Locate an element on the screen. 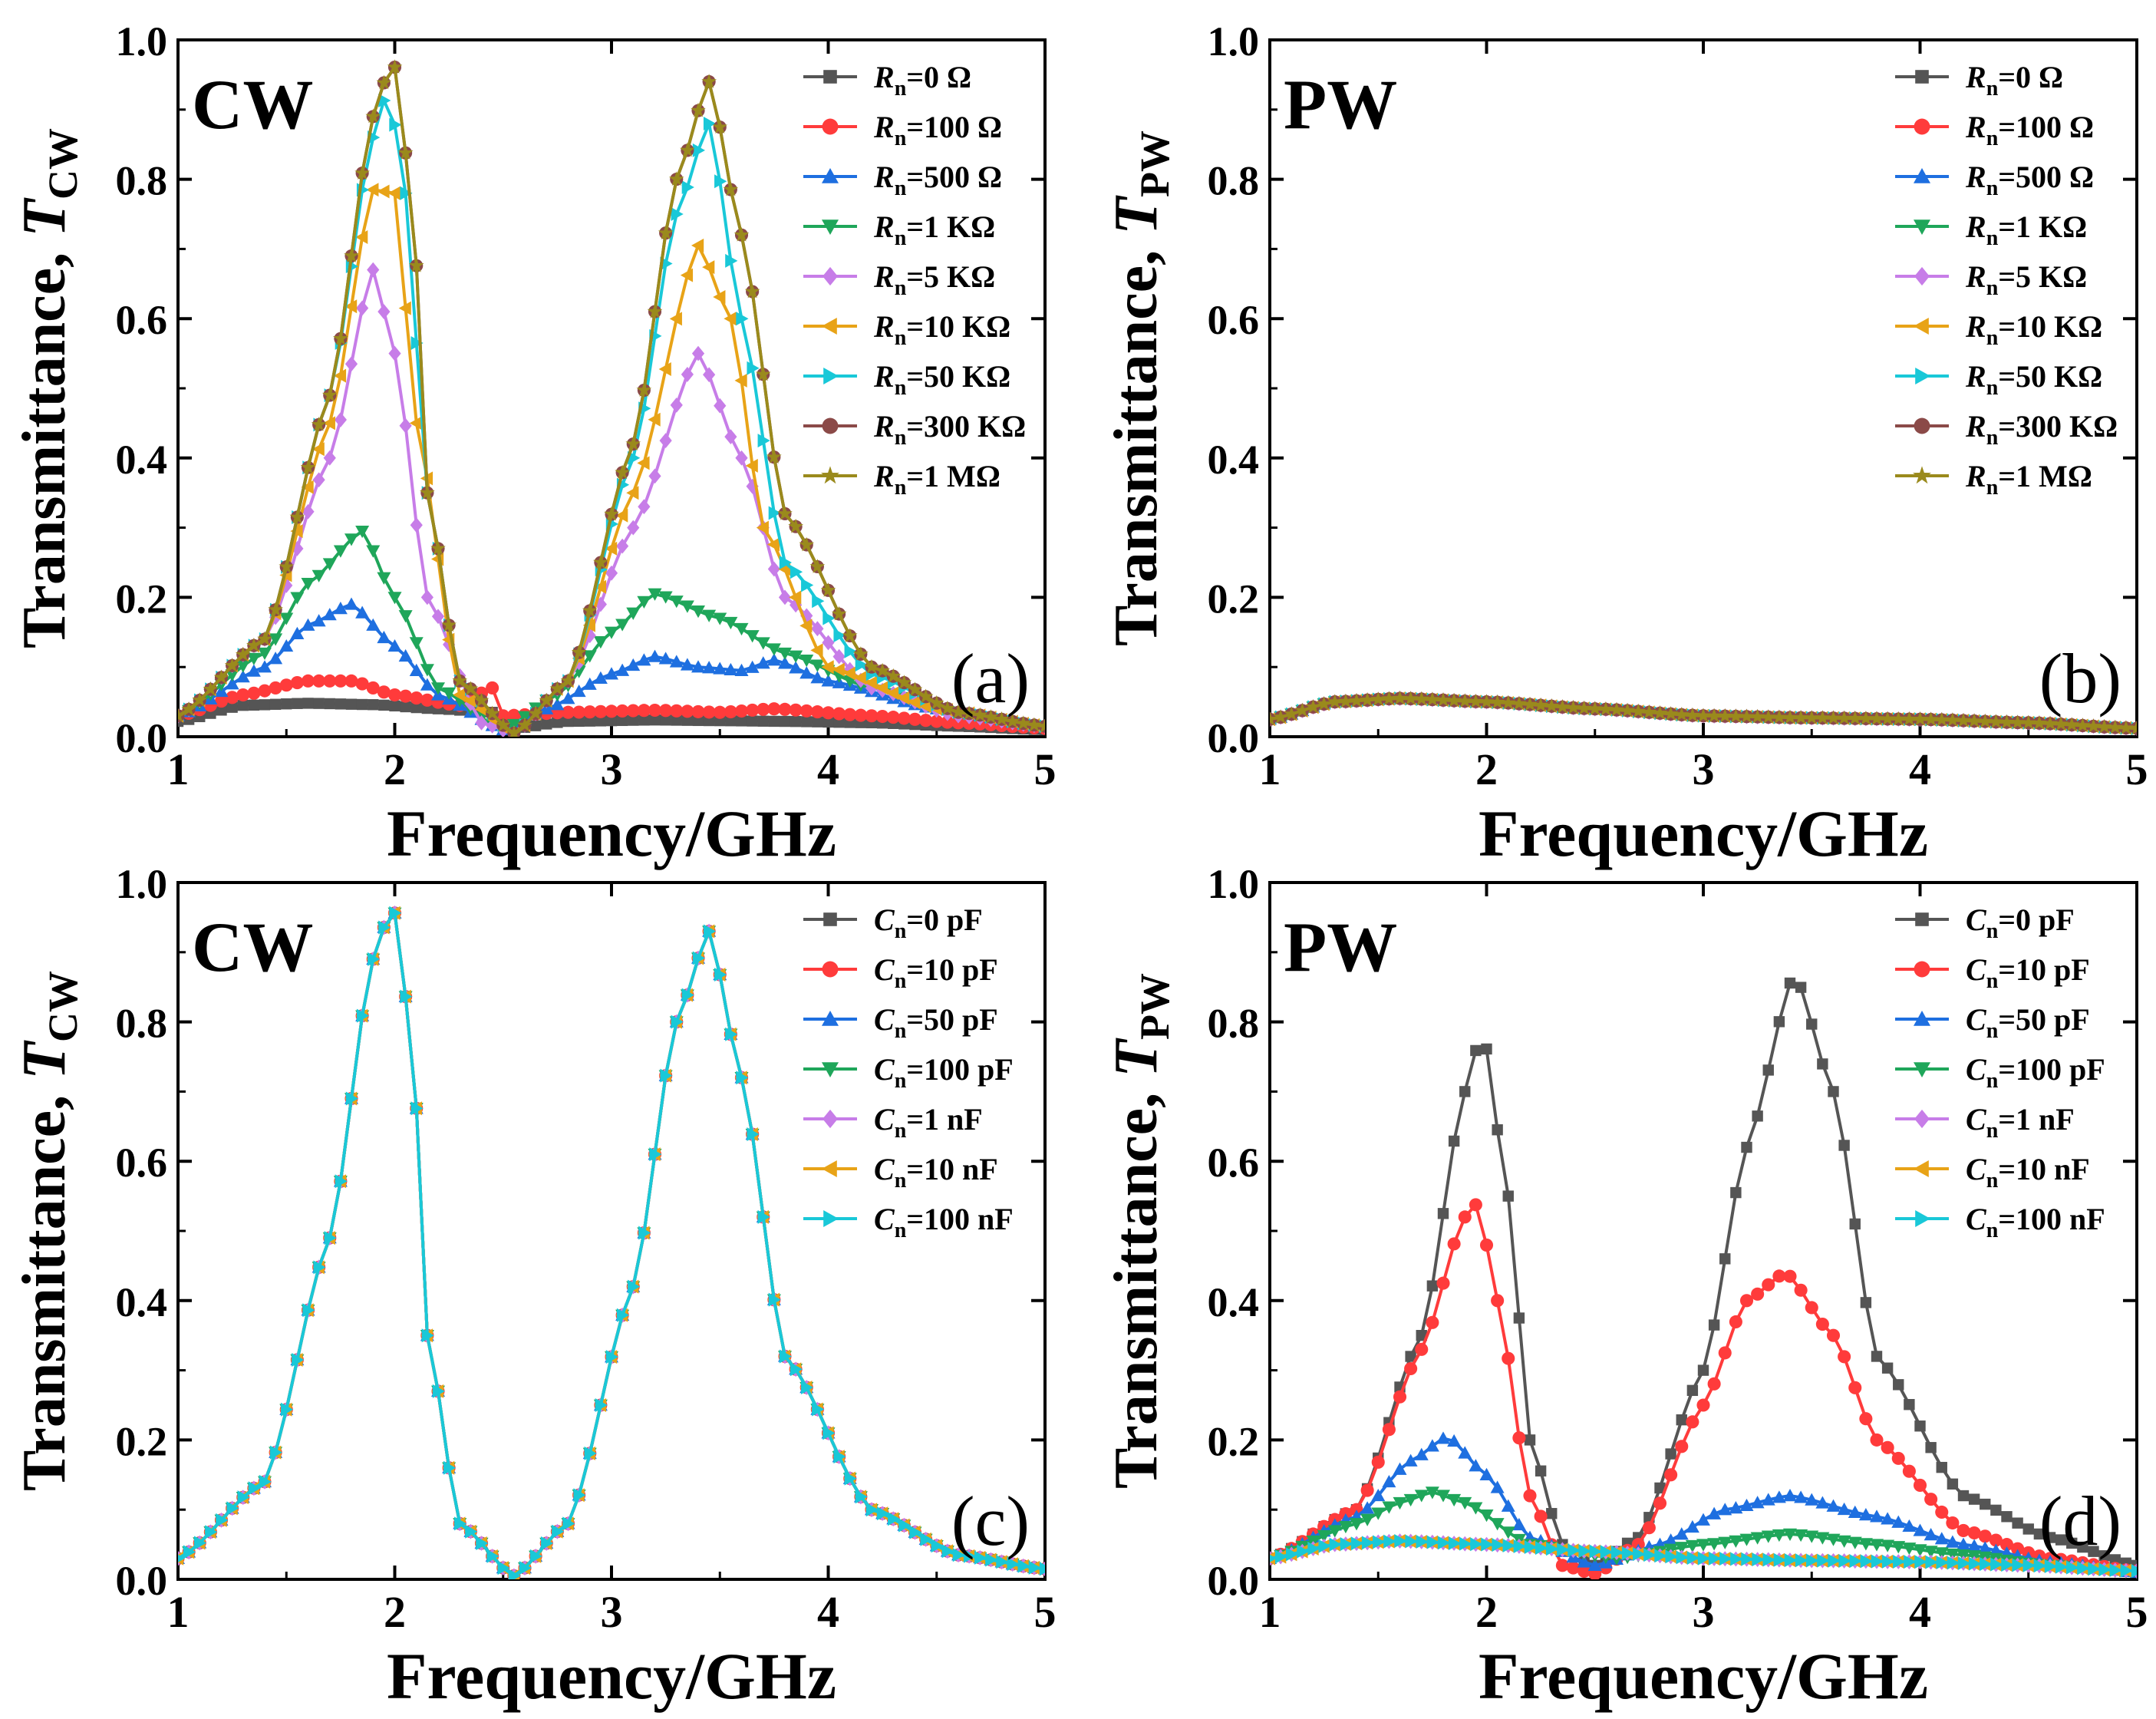  x-tick-label: 5 is located at coordinates (2137, 1612).